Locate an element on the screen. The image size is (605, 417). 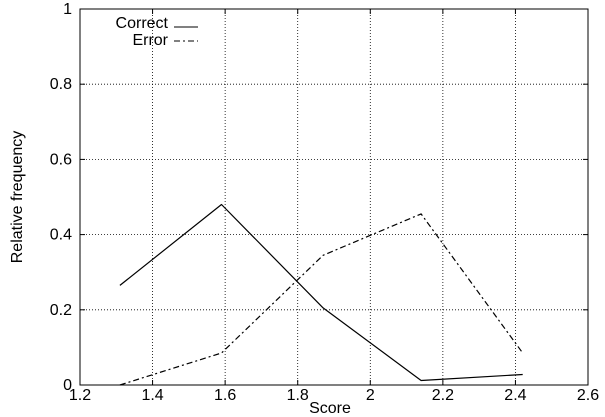
y-tick-label: 0.2 is located at coordinates (61, 310).